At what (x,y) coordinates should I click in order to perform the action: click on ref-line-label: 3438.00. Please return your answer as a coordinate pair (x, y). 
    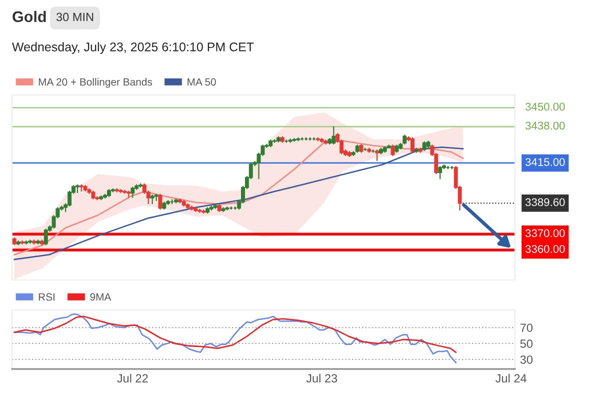
    Looking at the image, I should click on (545, 126).